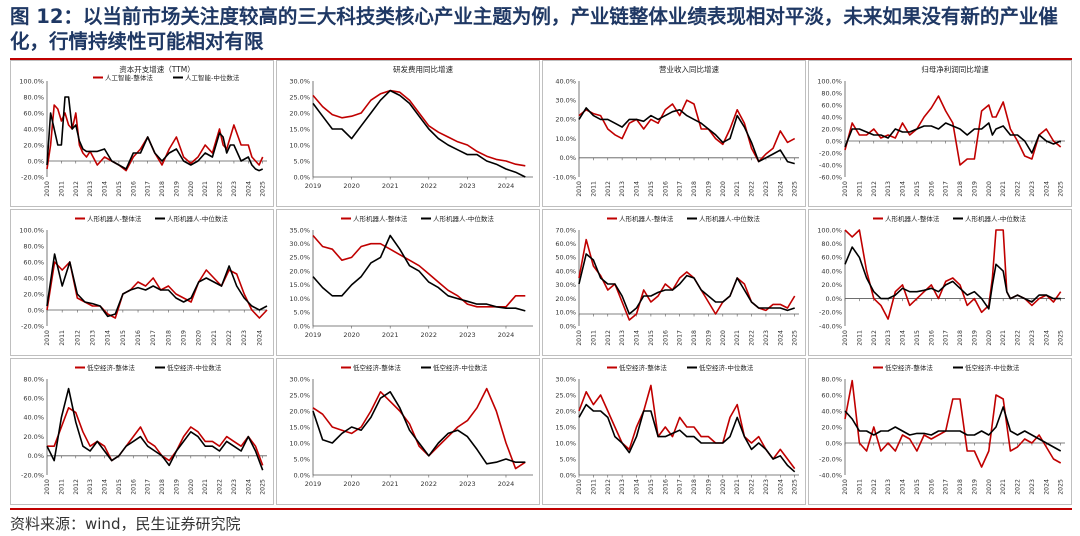  I want to click on legend-label: 人形机器人-中位数法, so click(463, 218).